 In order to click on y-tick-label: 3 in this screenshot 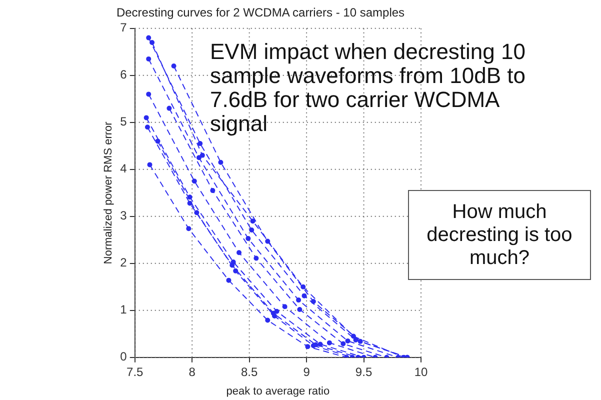, I will do `click(124, 215)`.